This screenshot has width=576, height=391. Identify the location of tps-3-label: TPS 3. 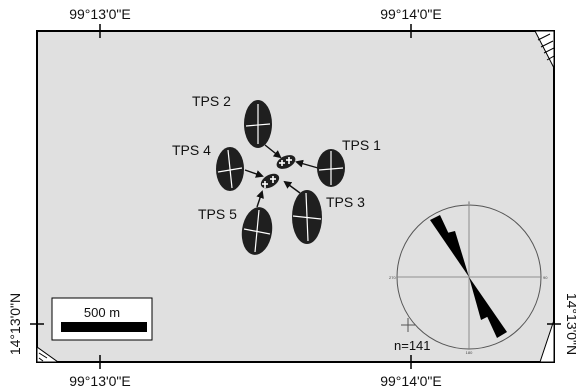
(345, 202).